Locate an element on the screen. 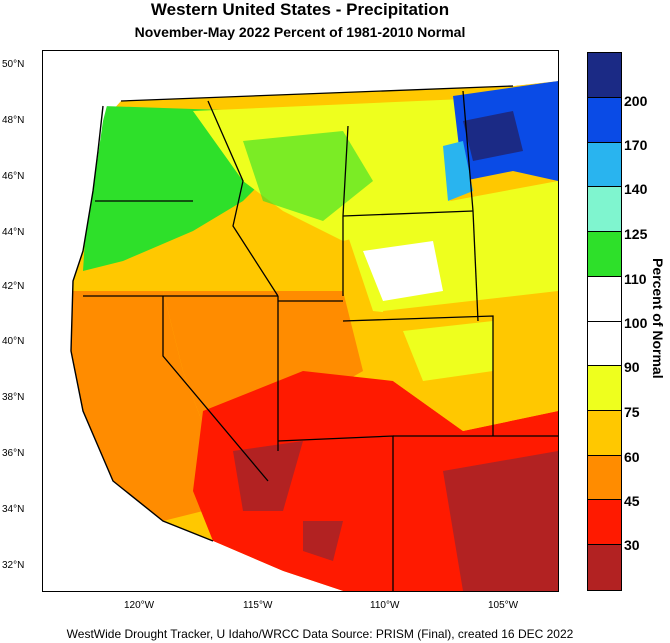 The width and height of the screenshot is (670, 643). lat-label-34: 34°N is located at coordinates (13, 509).